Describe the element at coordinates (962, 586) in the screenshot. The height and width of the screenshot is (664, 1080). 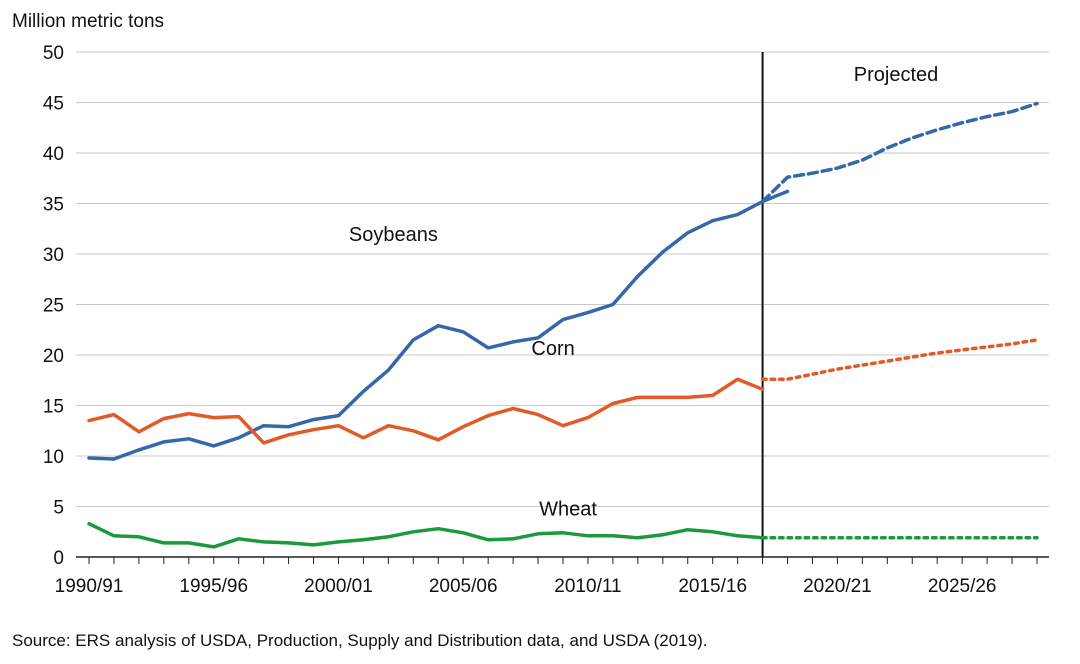
I see `x-tick-label-2025: 2025/26` at that location.